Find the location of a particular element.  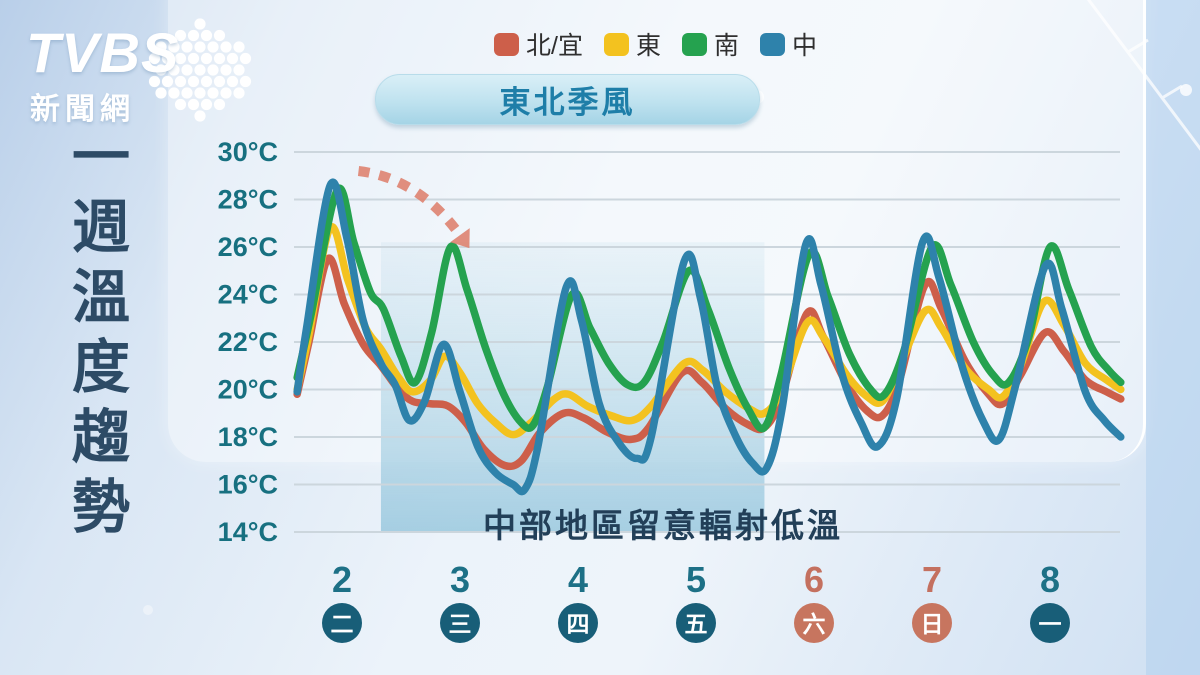

chart-legend: 北/宜 東 南 中 is located at coordinates (655, 44).